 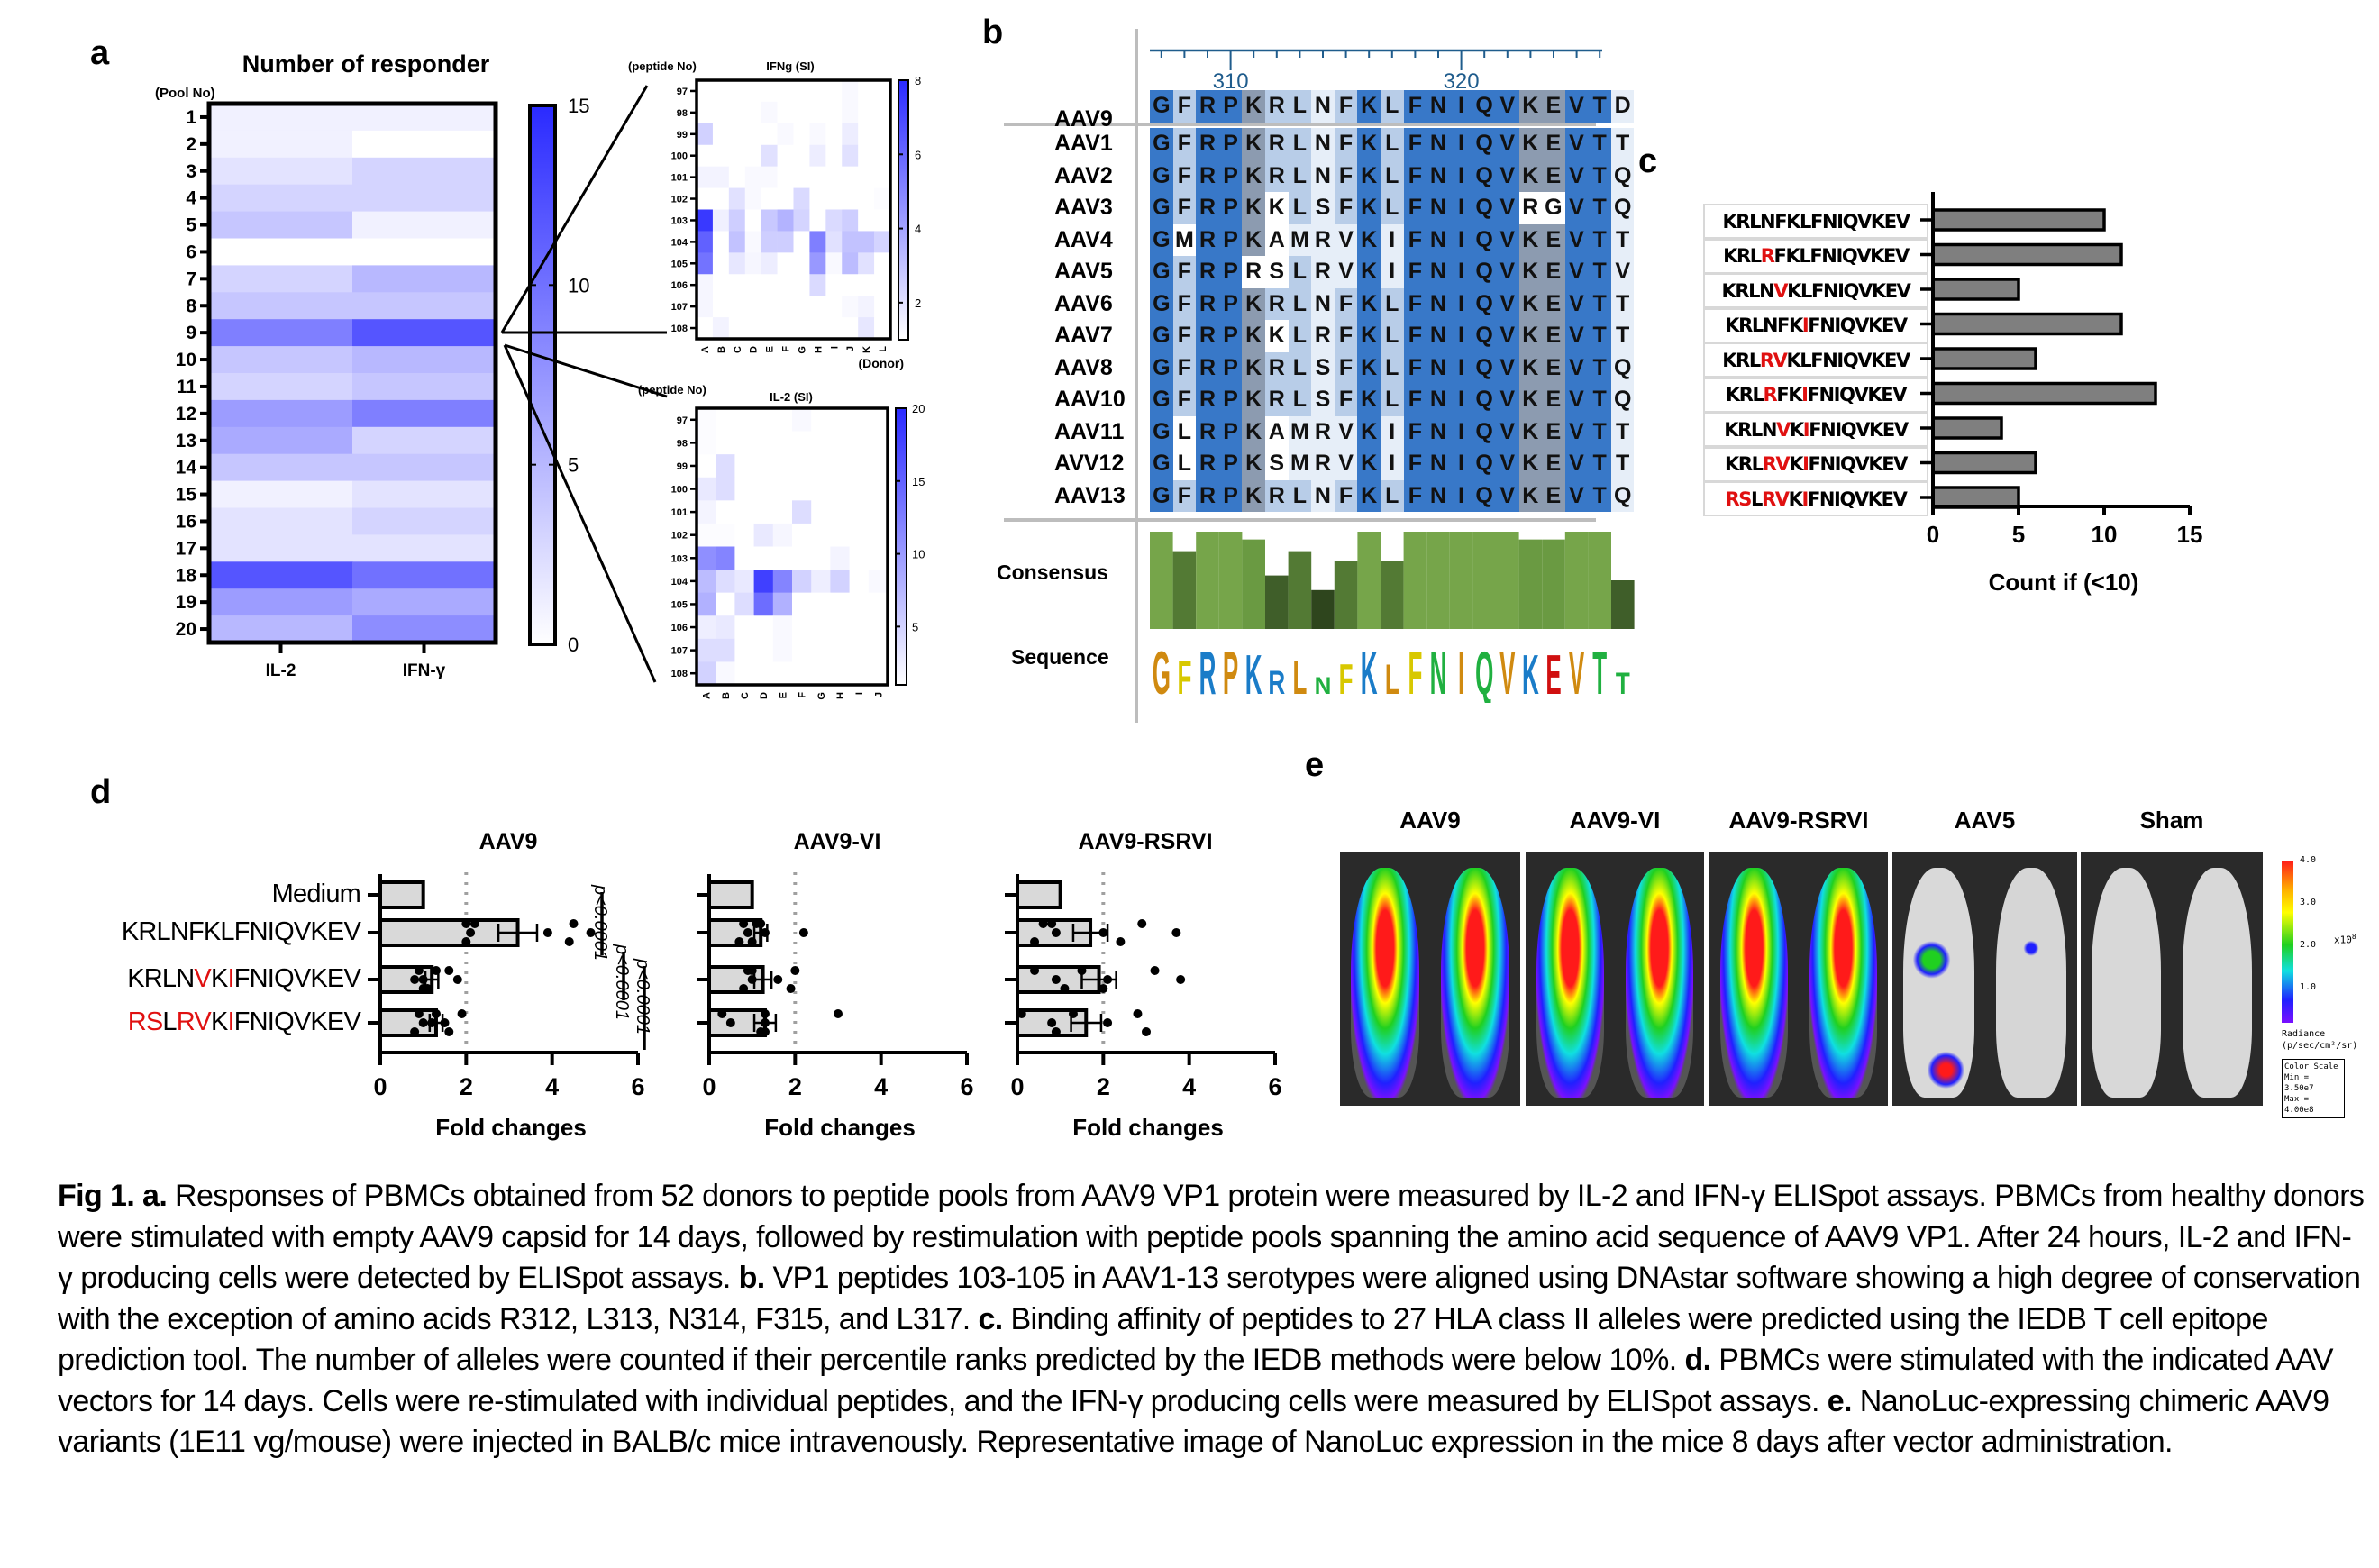 I want to click on mouse-silhouette, so click(x=1385, y=983).